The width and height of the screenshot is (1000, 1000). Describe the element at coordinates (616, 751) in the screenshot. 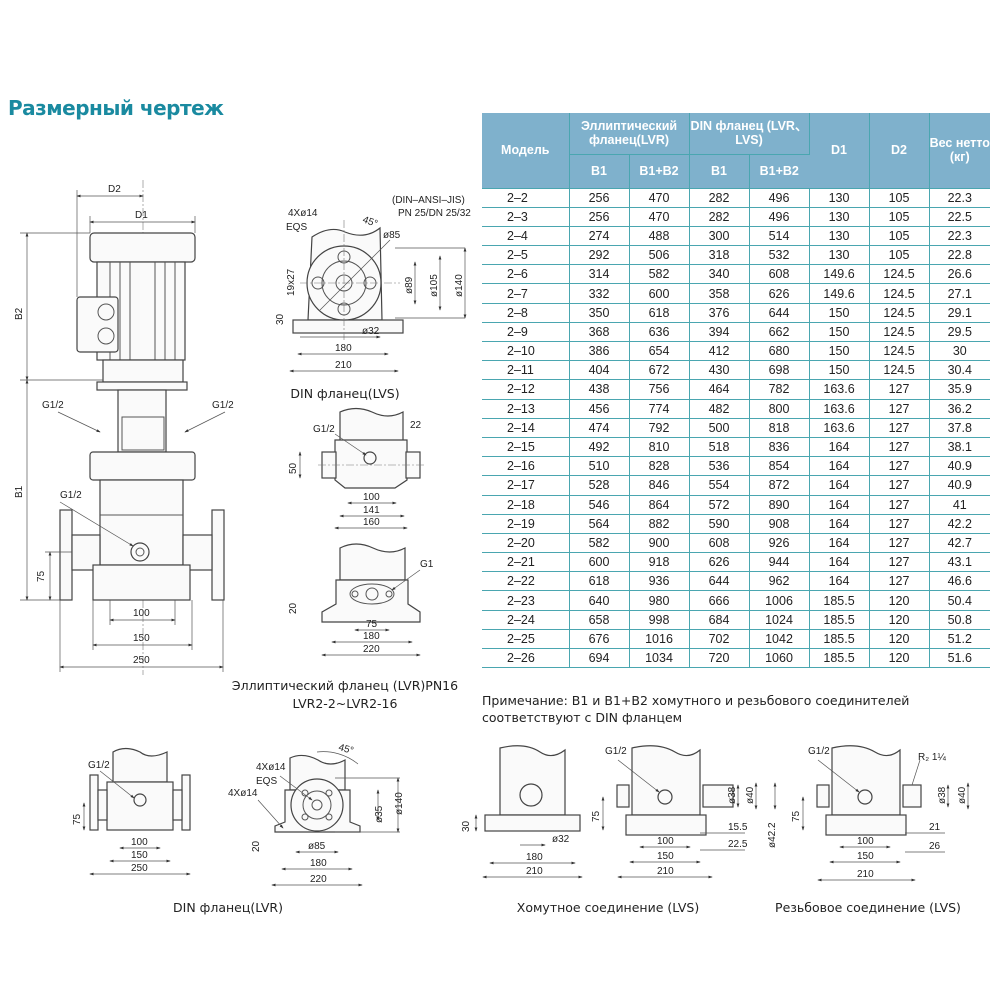

I see `clamp-g12: G1/2` at that location.